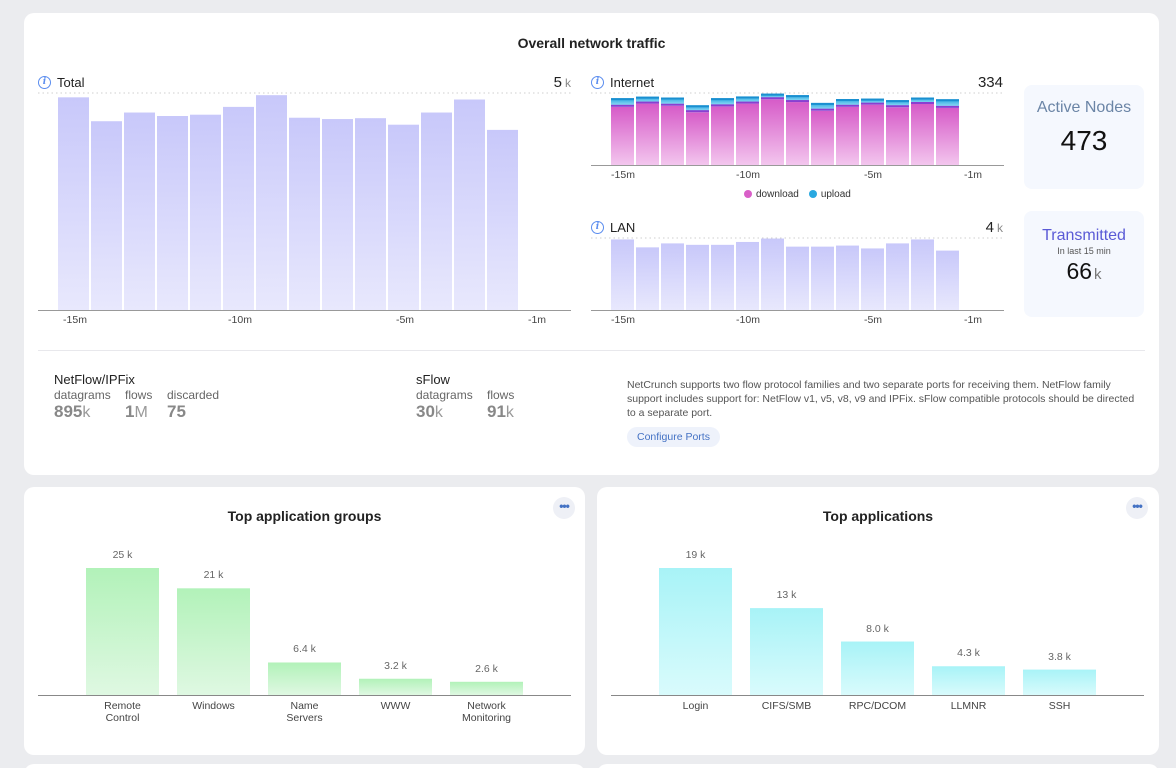 Image resolution: width=1176 pixels, height=768 pixels. I want to click on bar-value-label: 8.0 k, so click(877, 628).